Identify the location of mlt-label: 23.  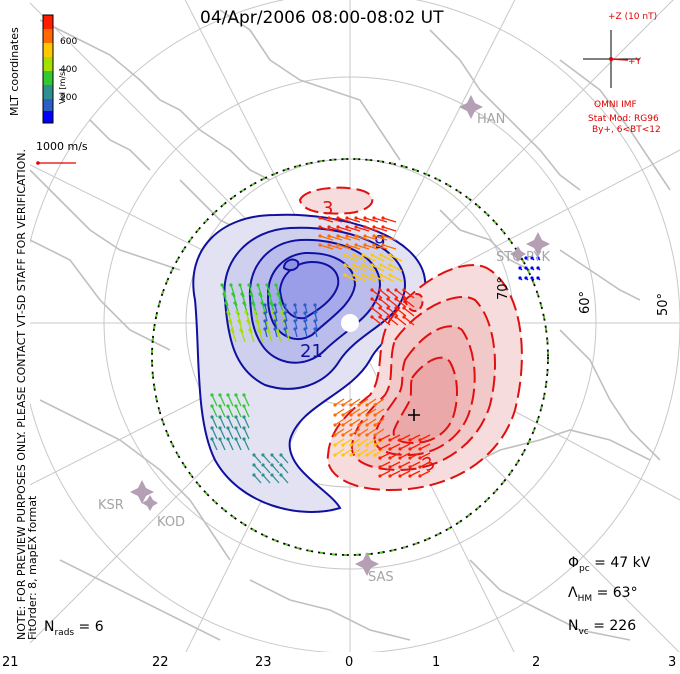
(263, 662).